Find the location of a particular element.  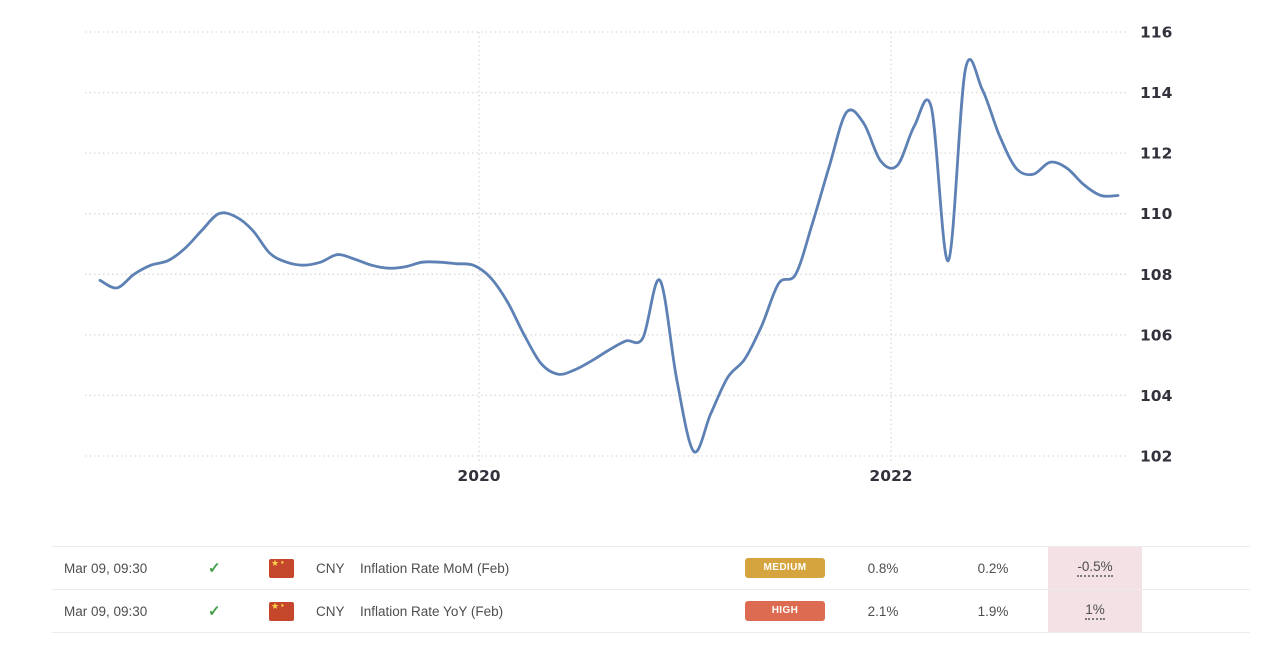

svg-text: 108 is located at coordinates (1156, 275).